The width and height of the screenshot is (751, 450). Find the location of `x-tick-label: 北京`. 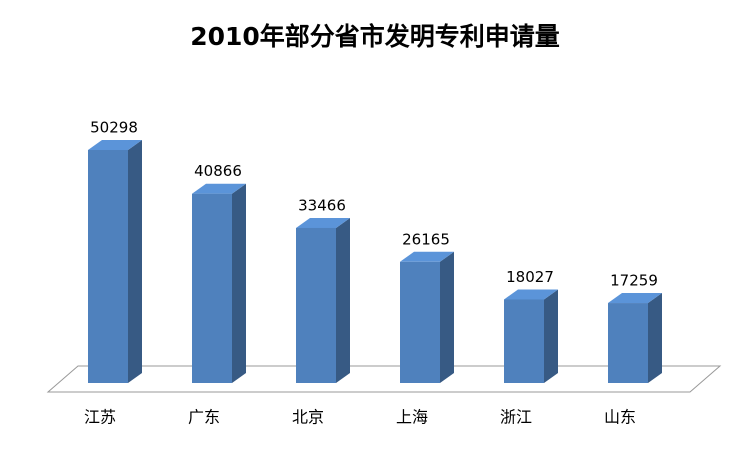

x-tick-label: 北京 is located at coordinates (308, 417).